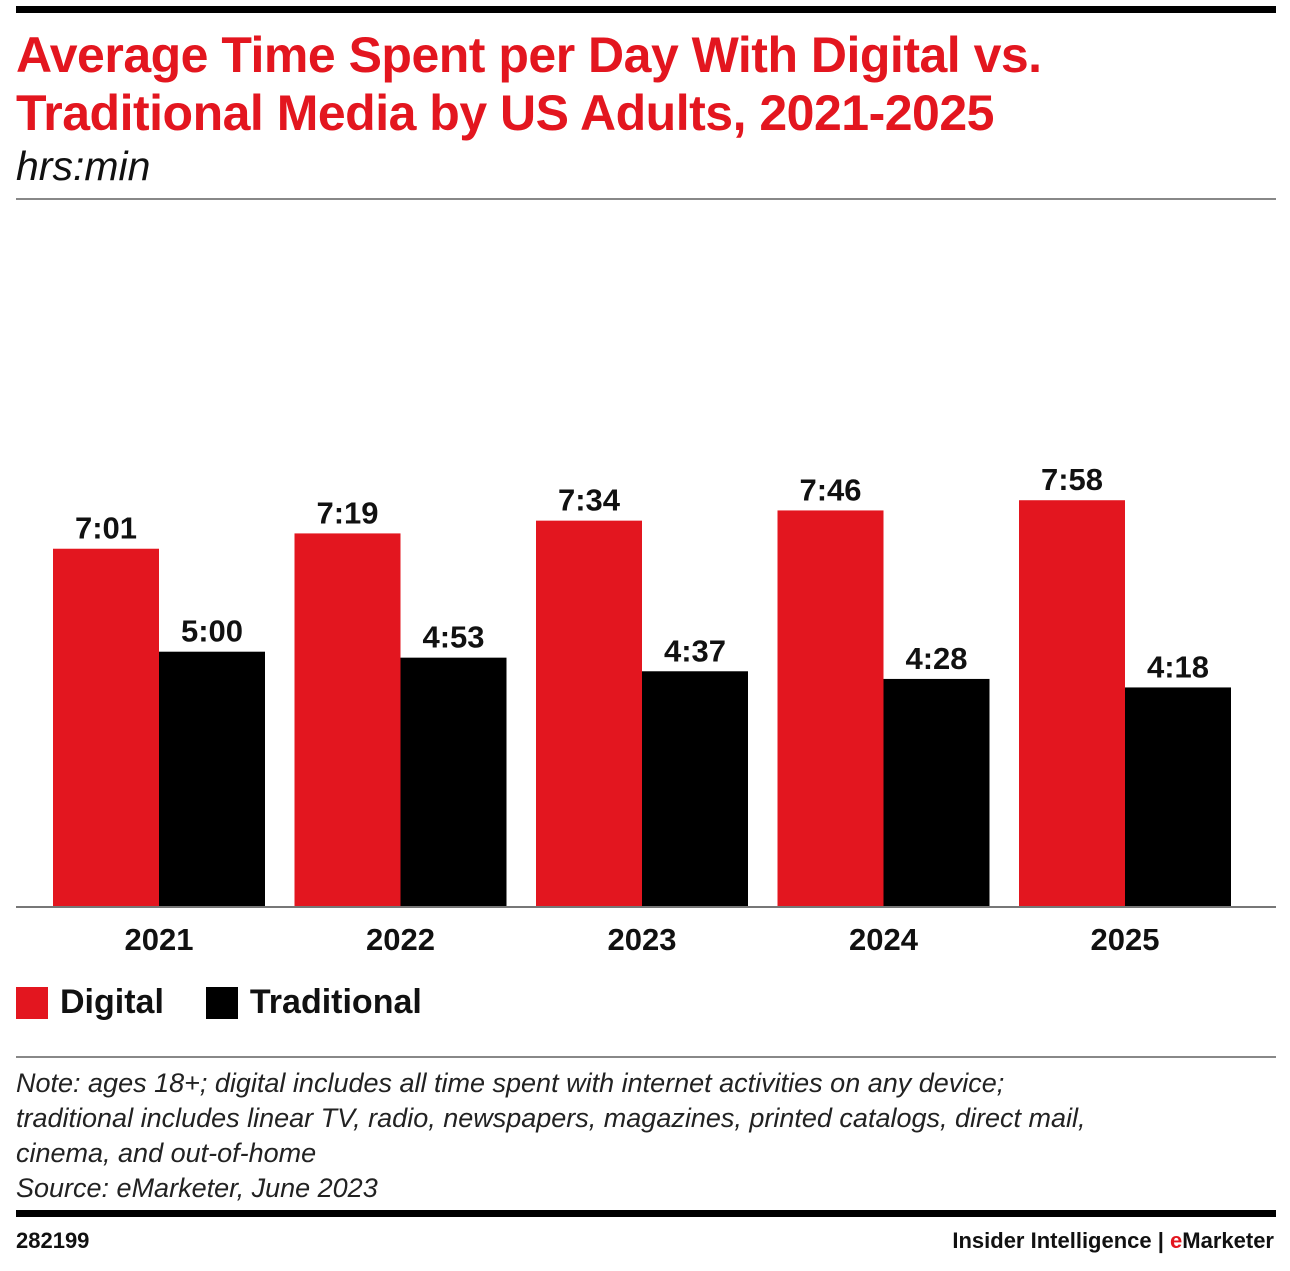  What do you see at coordinates (212, 631) in the screenshot?
I see `data-label-traditional-2021: 5:00` at bounding box center [212, 631].